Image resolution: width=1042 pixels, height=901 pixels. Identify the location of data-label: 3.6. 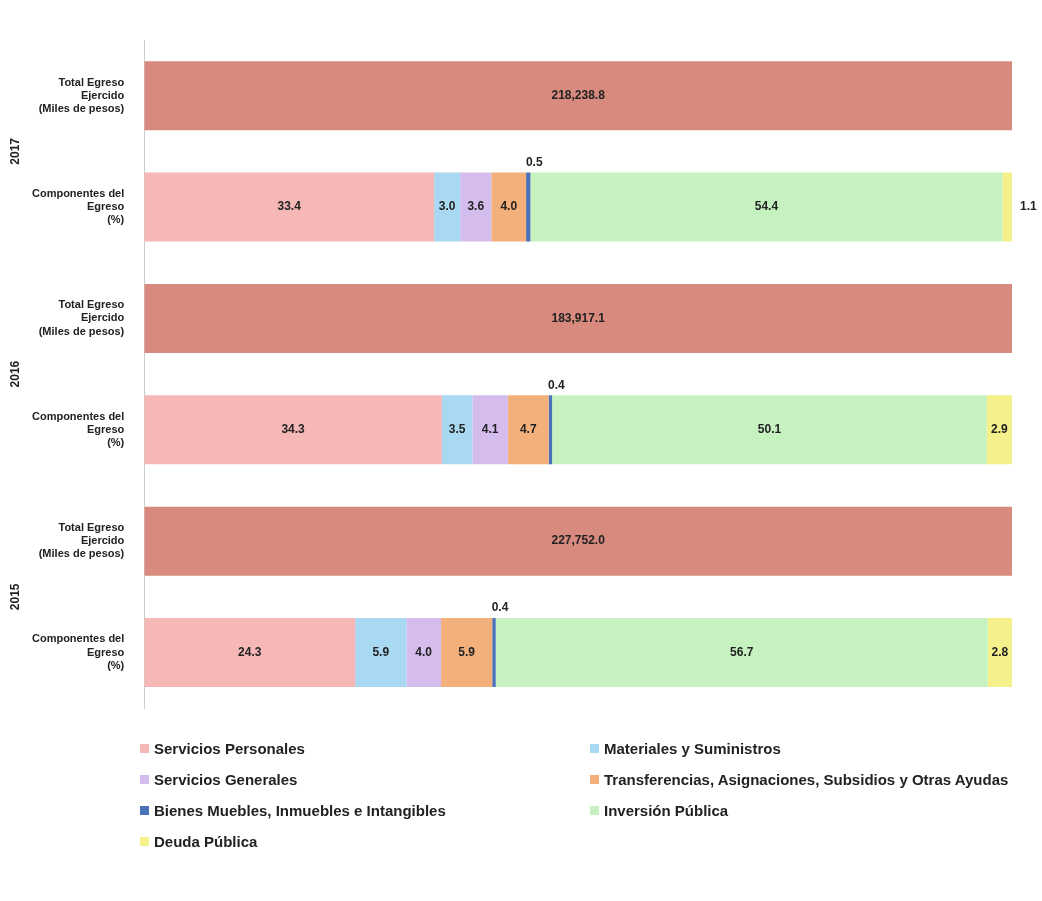
(476, 206).